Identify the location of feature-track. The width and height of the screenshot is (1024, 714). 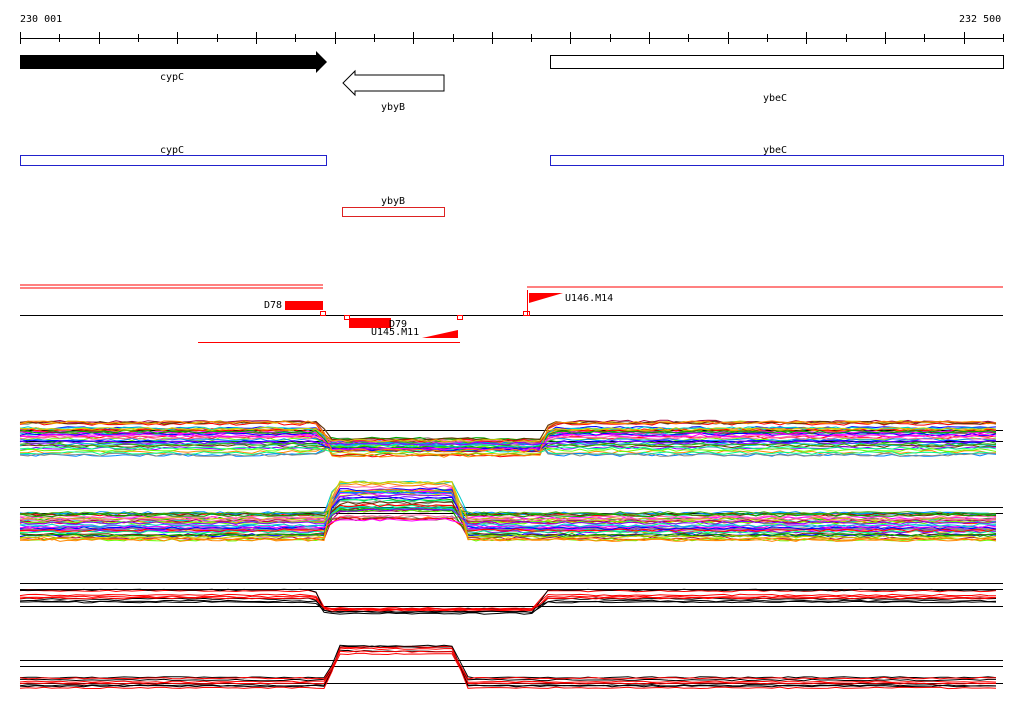
(511, 313).